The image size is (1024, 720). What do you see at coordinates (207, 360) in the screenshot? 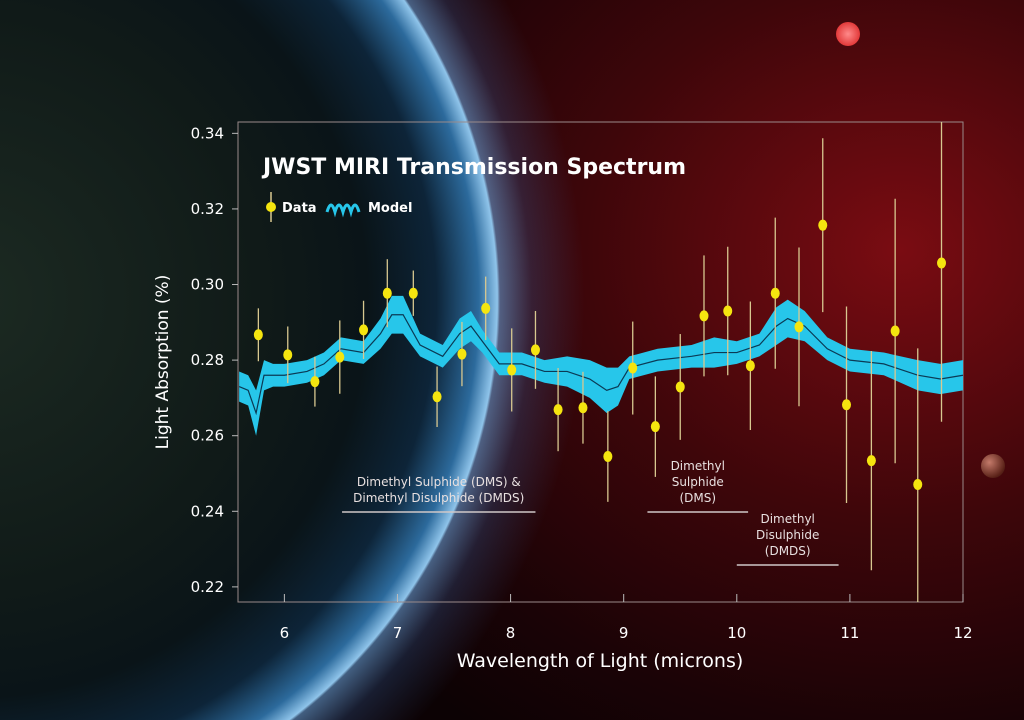
I see `y-tick-label: 0.28` at bounding box center [207, 360].